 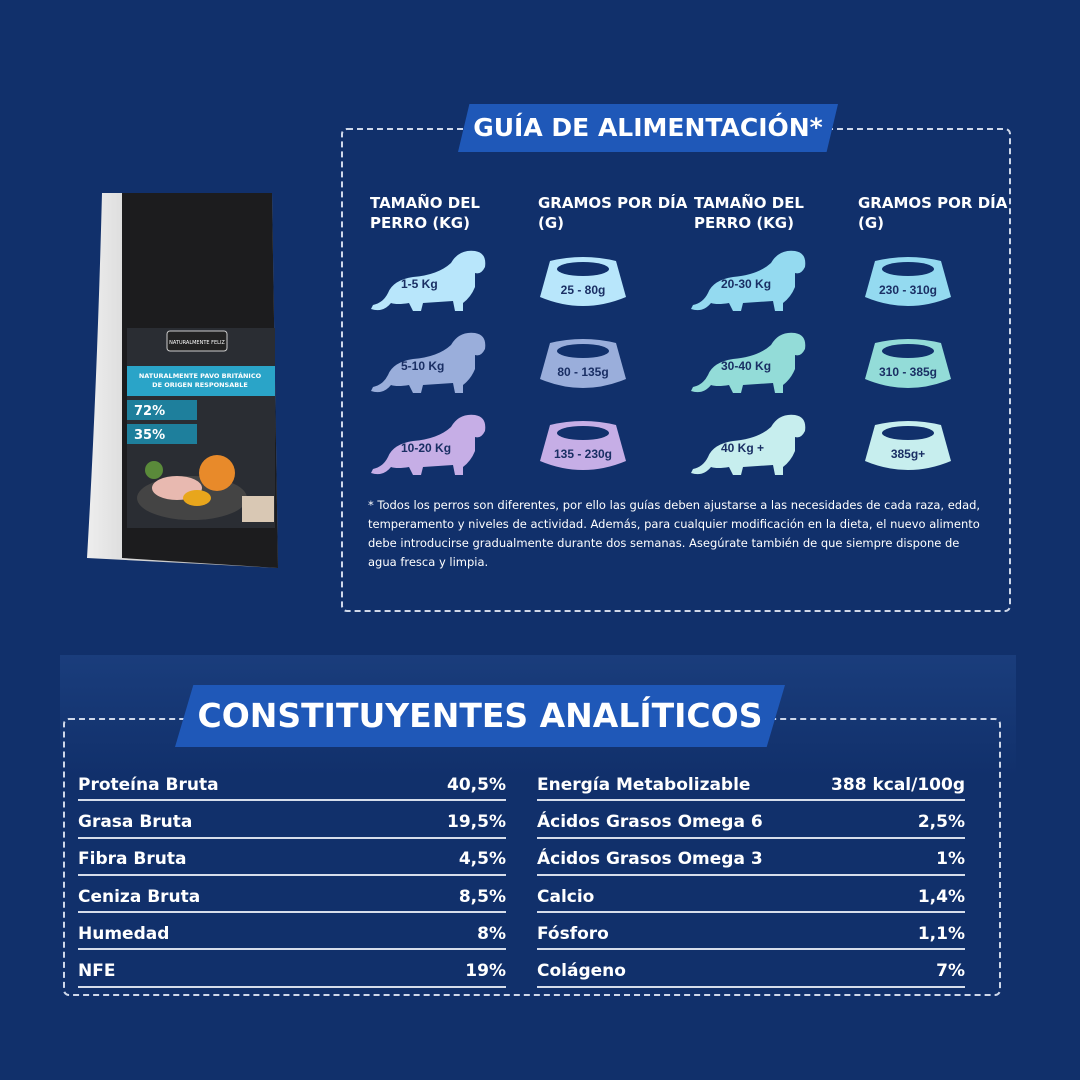 I want to click on analysis-row: Fibra Bruta 4,5%, so click(x=292, y=857).